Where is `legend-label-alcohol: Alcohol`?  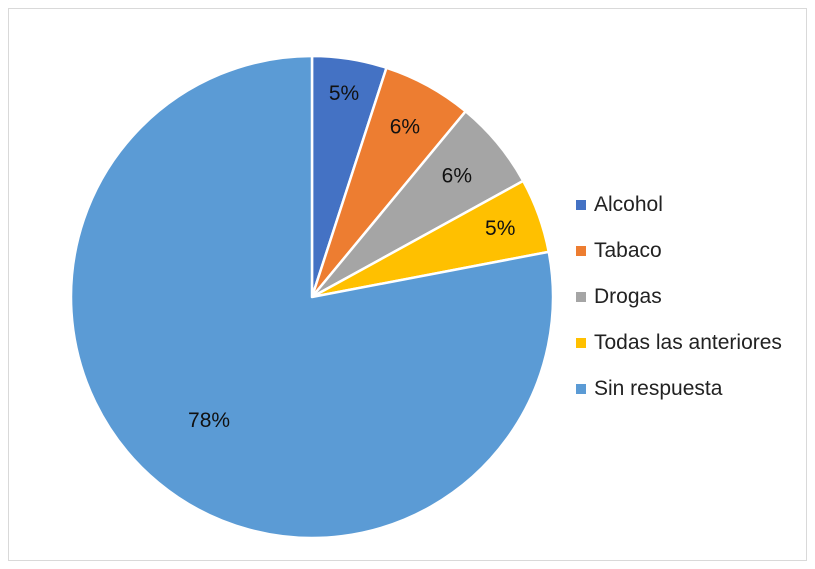 legend-label-alcohol: Alcohol is located at coordinates (628, 204).